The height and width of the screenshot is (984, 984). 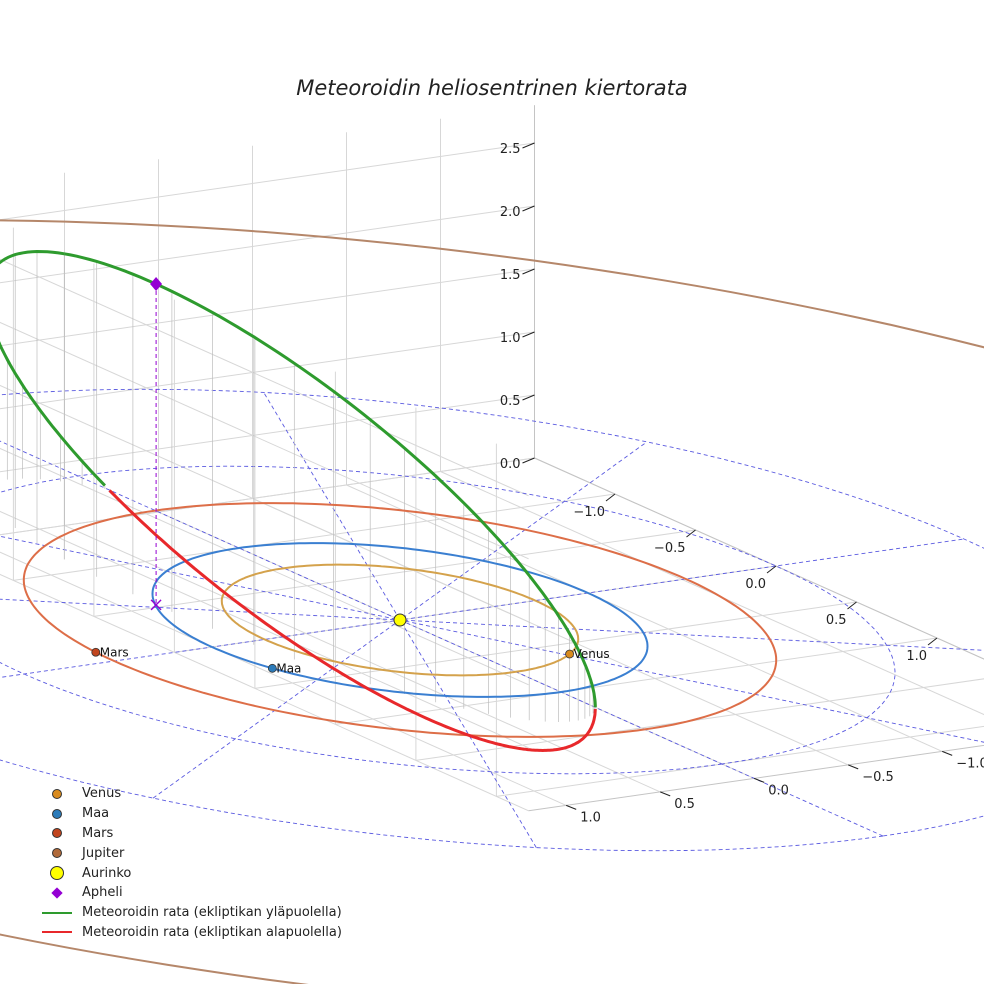 What do you see at coordinates (191, 873) in the screenshot?
I see `legend-item-aurinko: Aurinko` at bounding box center [191, 873].